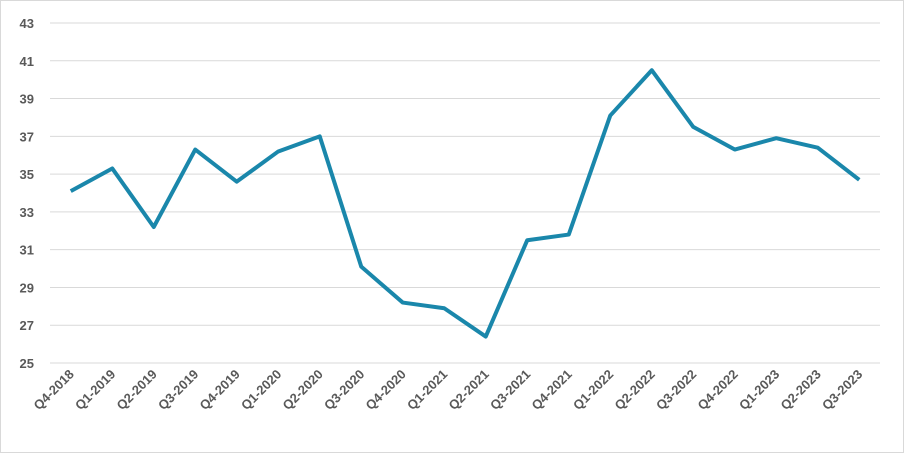 This screenshot has width=904, height=453. Describe the element at coordinates (27, 23) in the screenshot. I see `y-tick-label: 43` at that location.